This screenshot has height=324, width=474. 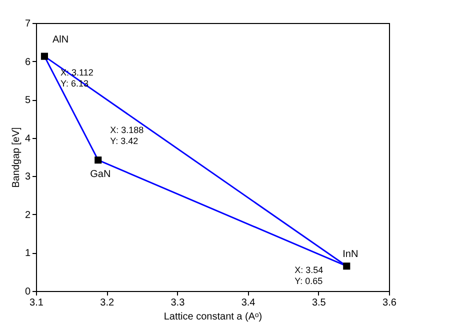 I want to click on annotation: X: 3.188 Y: 3.42, so click(x=127, y=135).